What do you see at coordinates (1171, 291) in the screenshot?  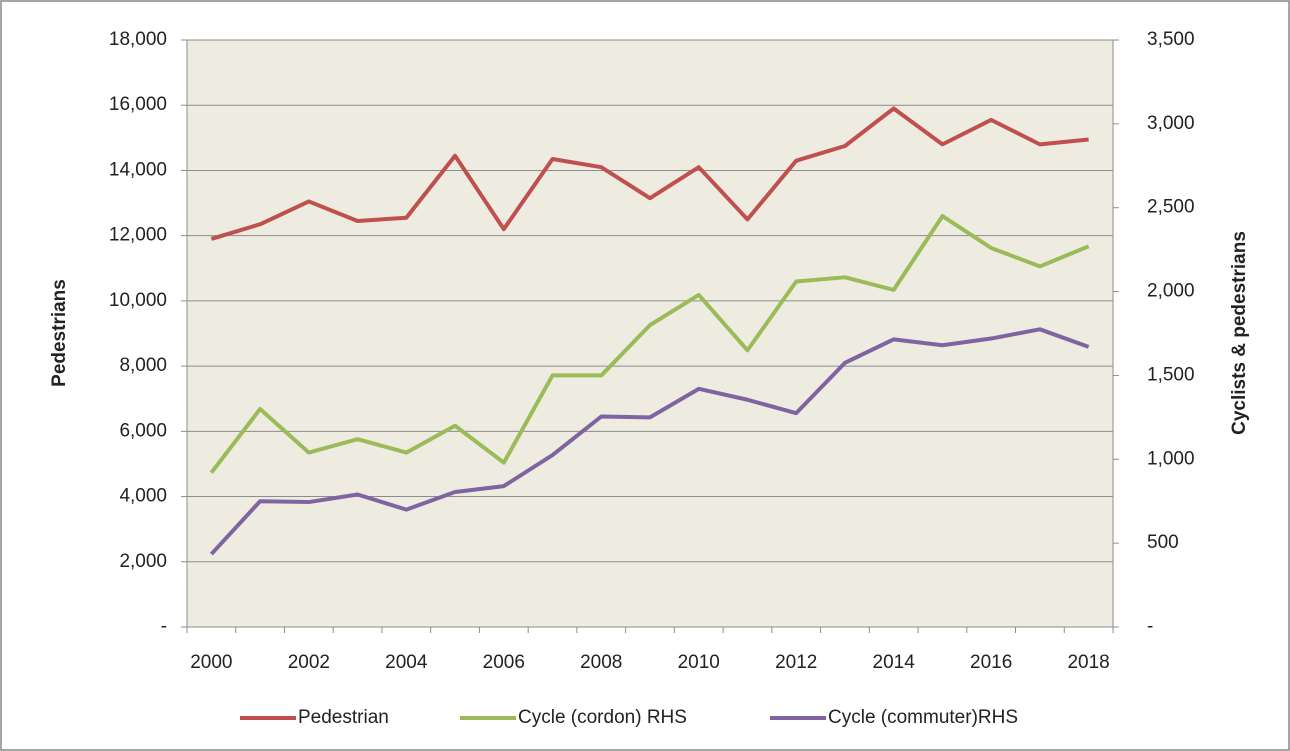 I see `y2-tick-label: 2,000` at bounding box center [1171, 291].